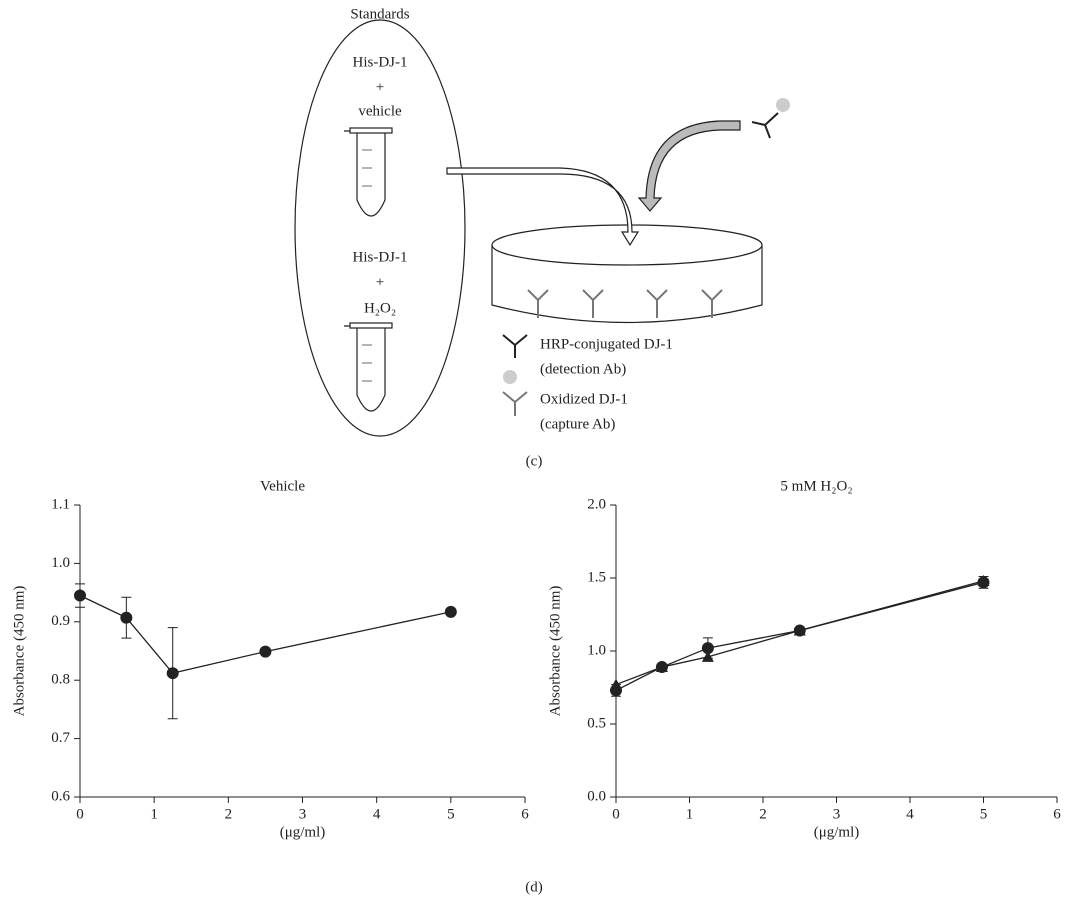  I want to click on legend-text: (detection Ab), so click(583, 369).